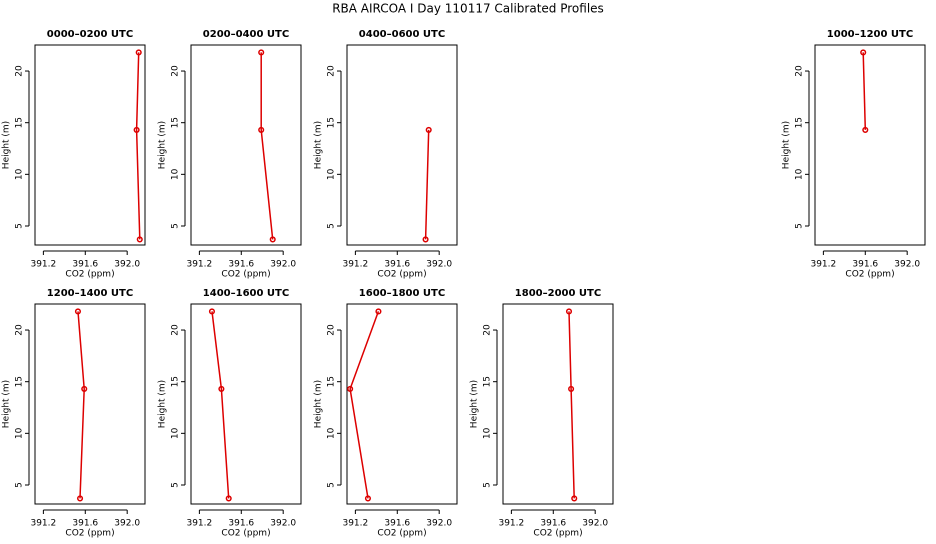 The height and width of the screenshot is (544, 936). What do you see at coordinates (90, 293) in the screenshot?
I see `panel-title: 1200–1400 UTC` at bounding box center [90, 293].